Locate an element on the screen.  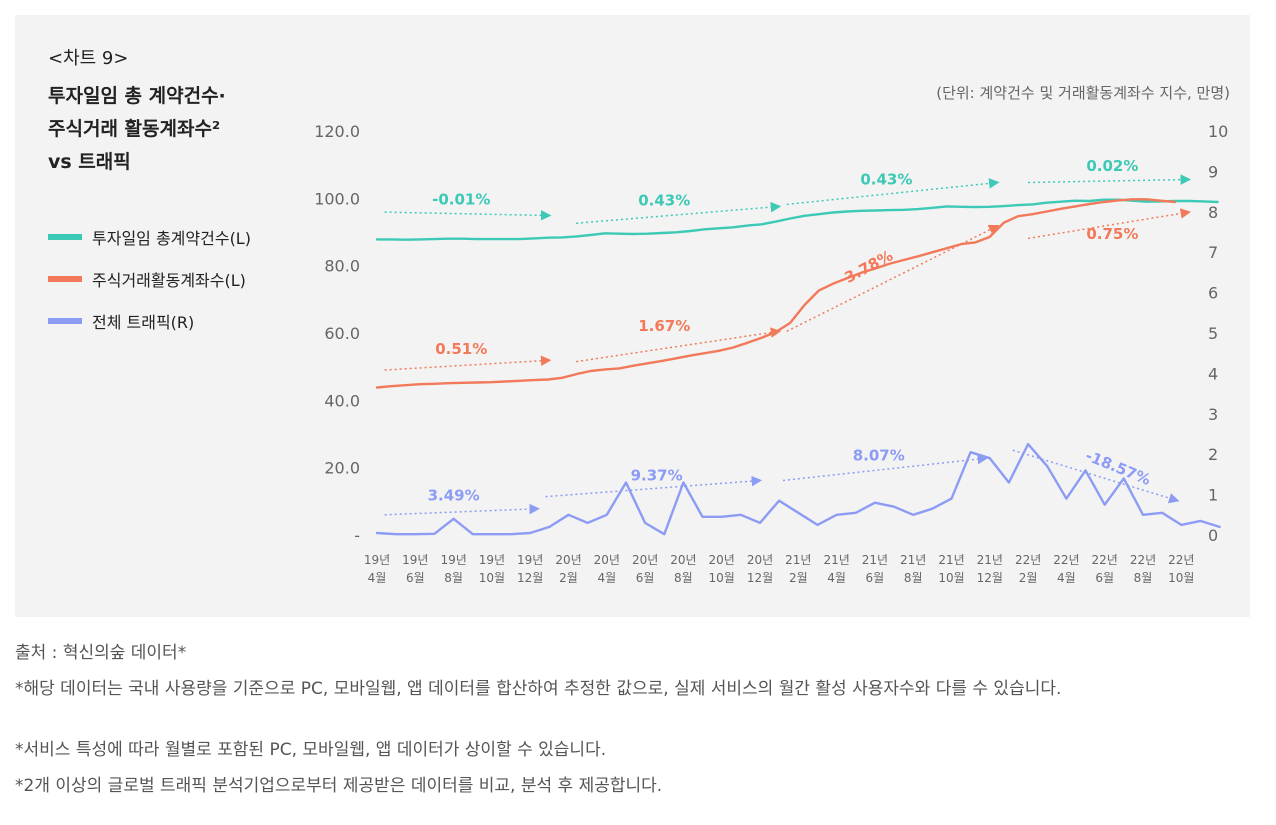
legend-item-contracts: 투자일임 총계약건수(L) is located at coordinates (149, 237).